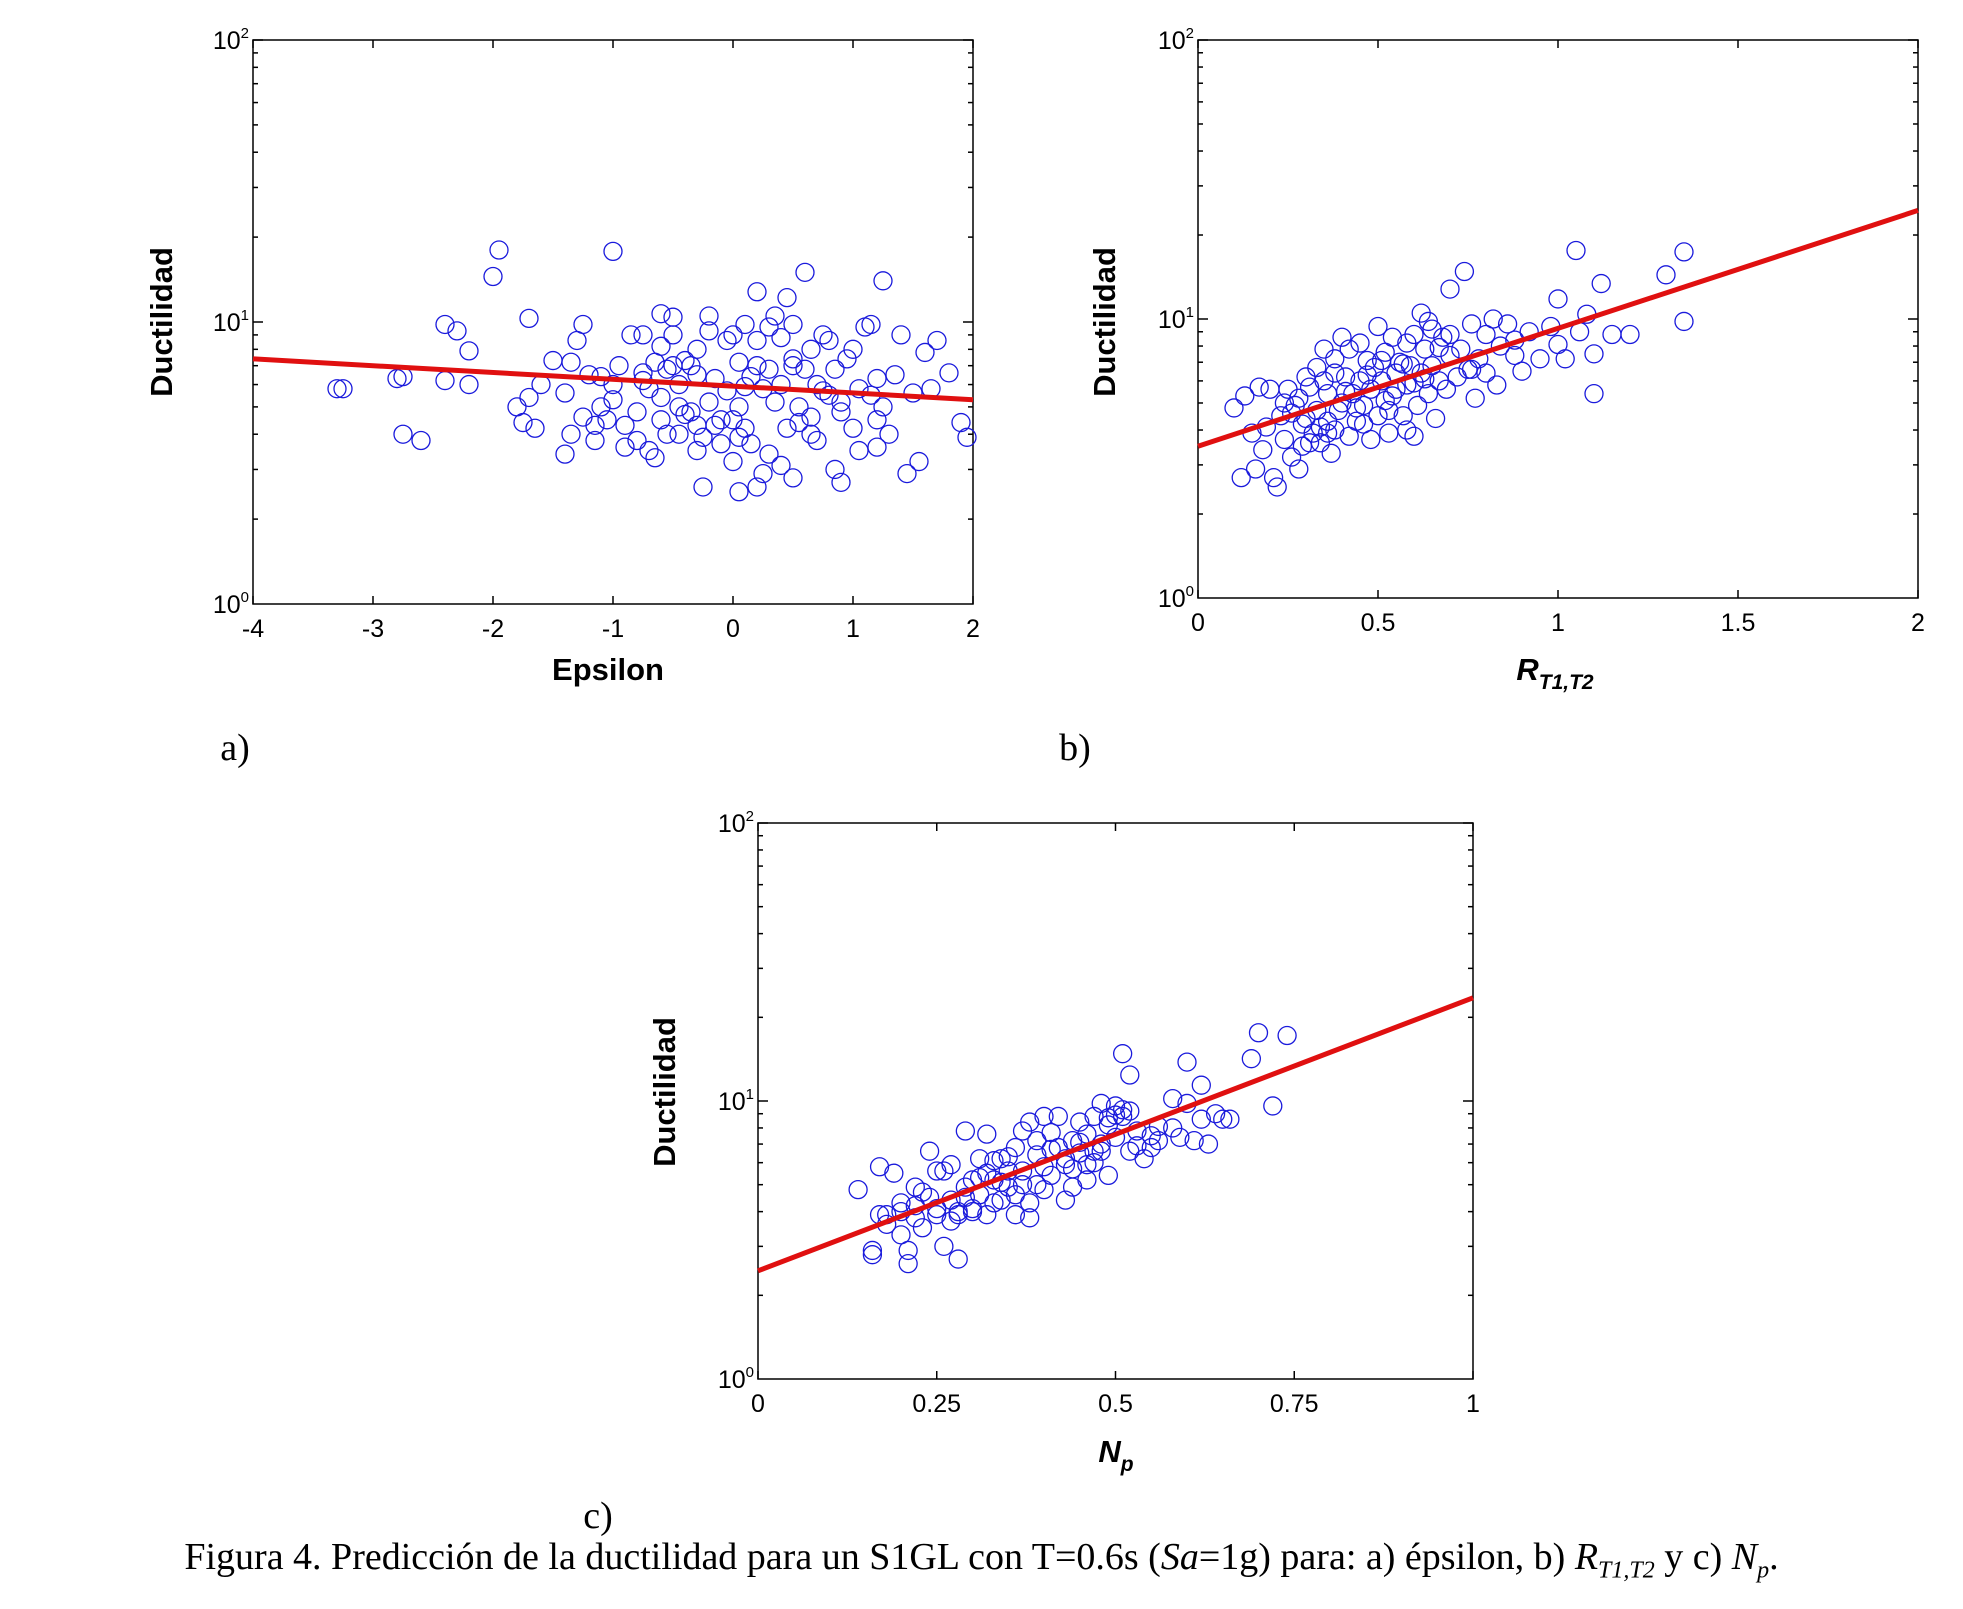 This screenshot has width=1963, height=1609. Describe the element at coordinates (1109, 1451) in the screenshot. I see `x-axis-label-main: N` at that location.